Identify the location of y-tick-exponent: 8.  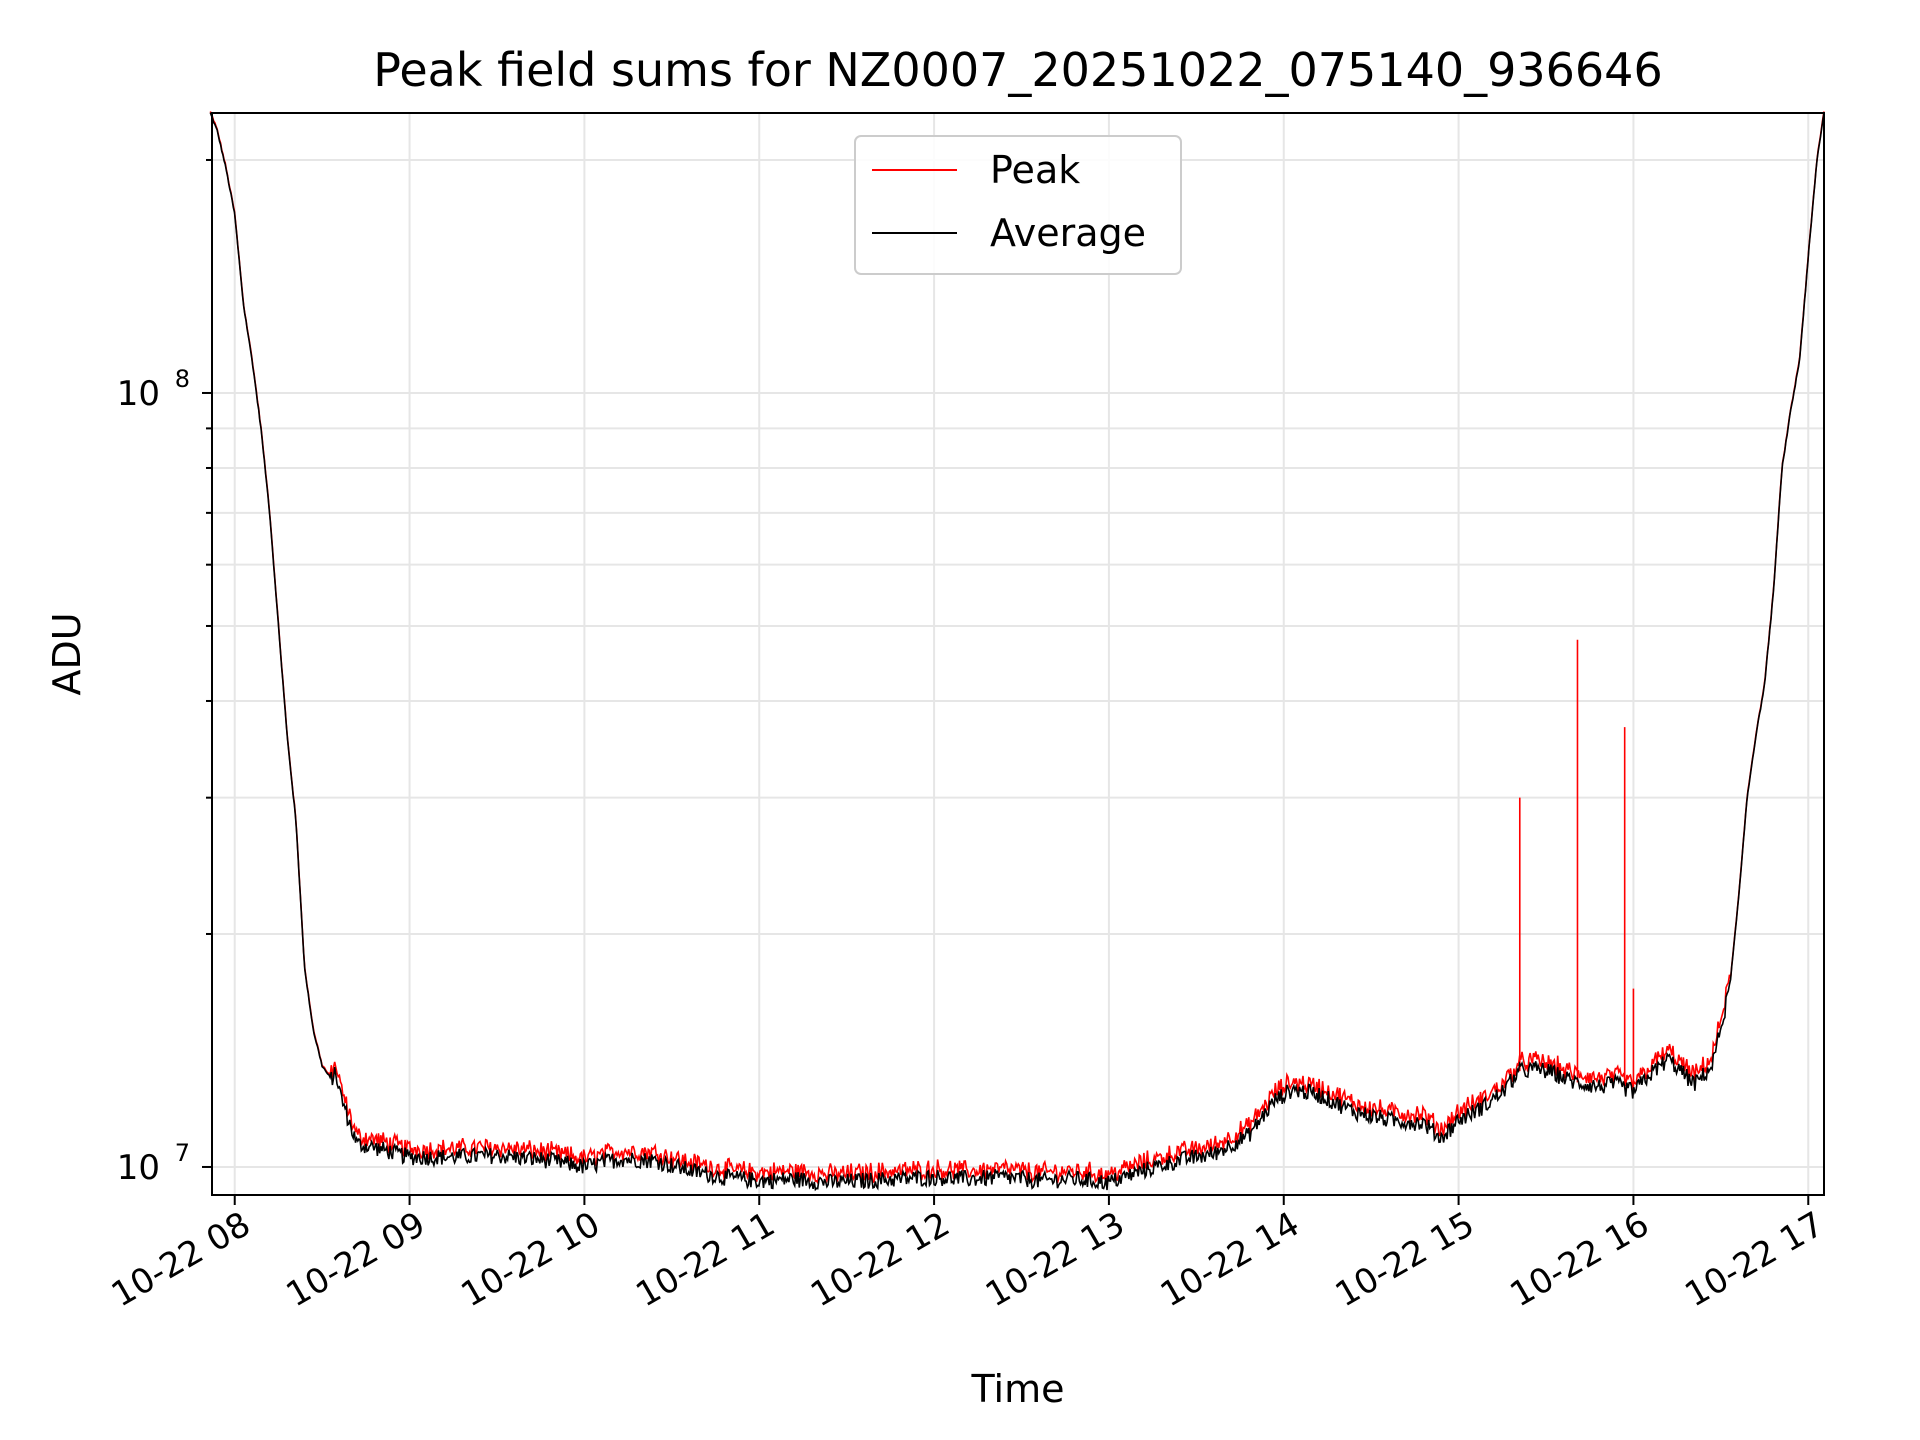
(182, 379).